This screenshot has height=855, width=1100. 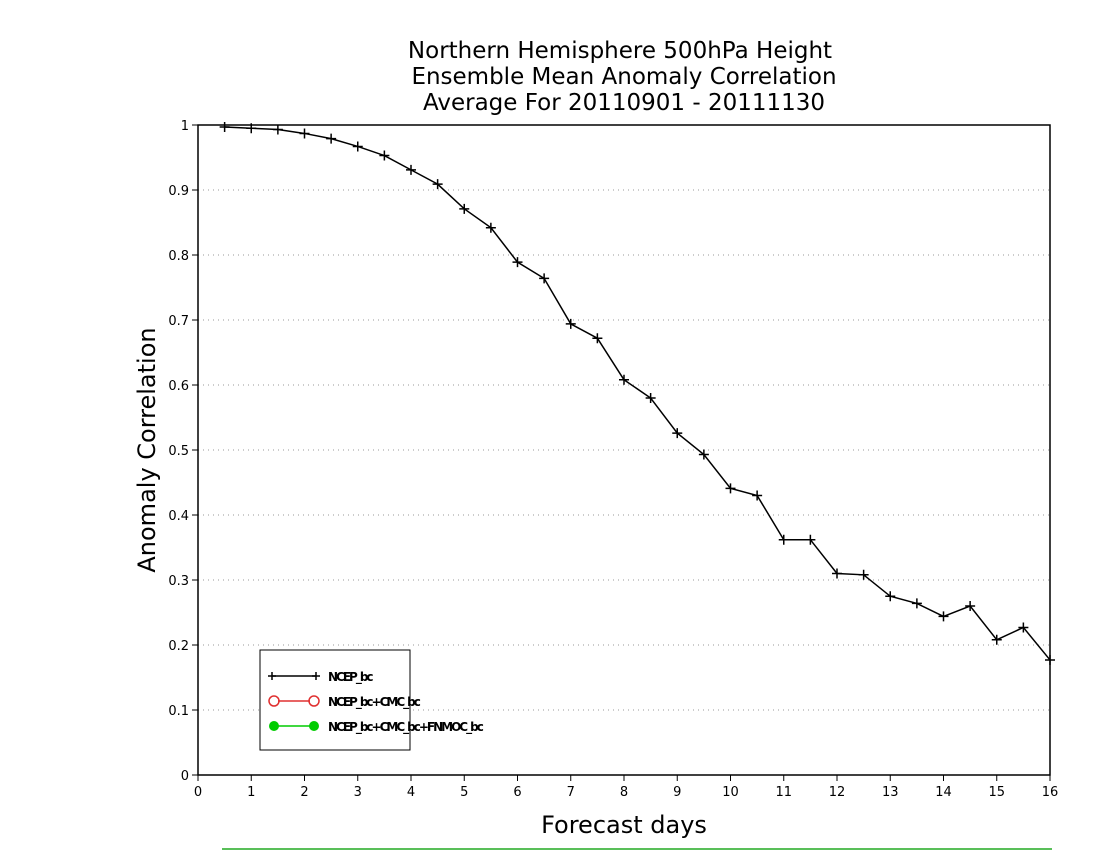 What do you see at coordinates (178, 386) in the screenshot?
I see `y-tick-label-6: 0.6` at bounding box center [178, 386].